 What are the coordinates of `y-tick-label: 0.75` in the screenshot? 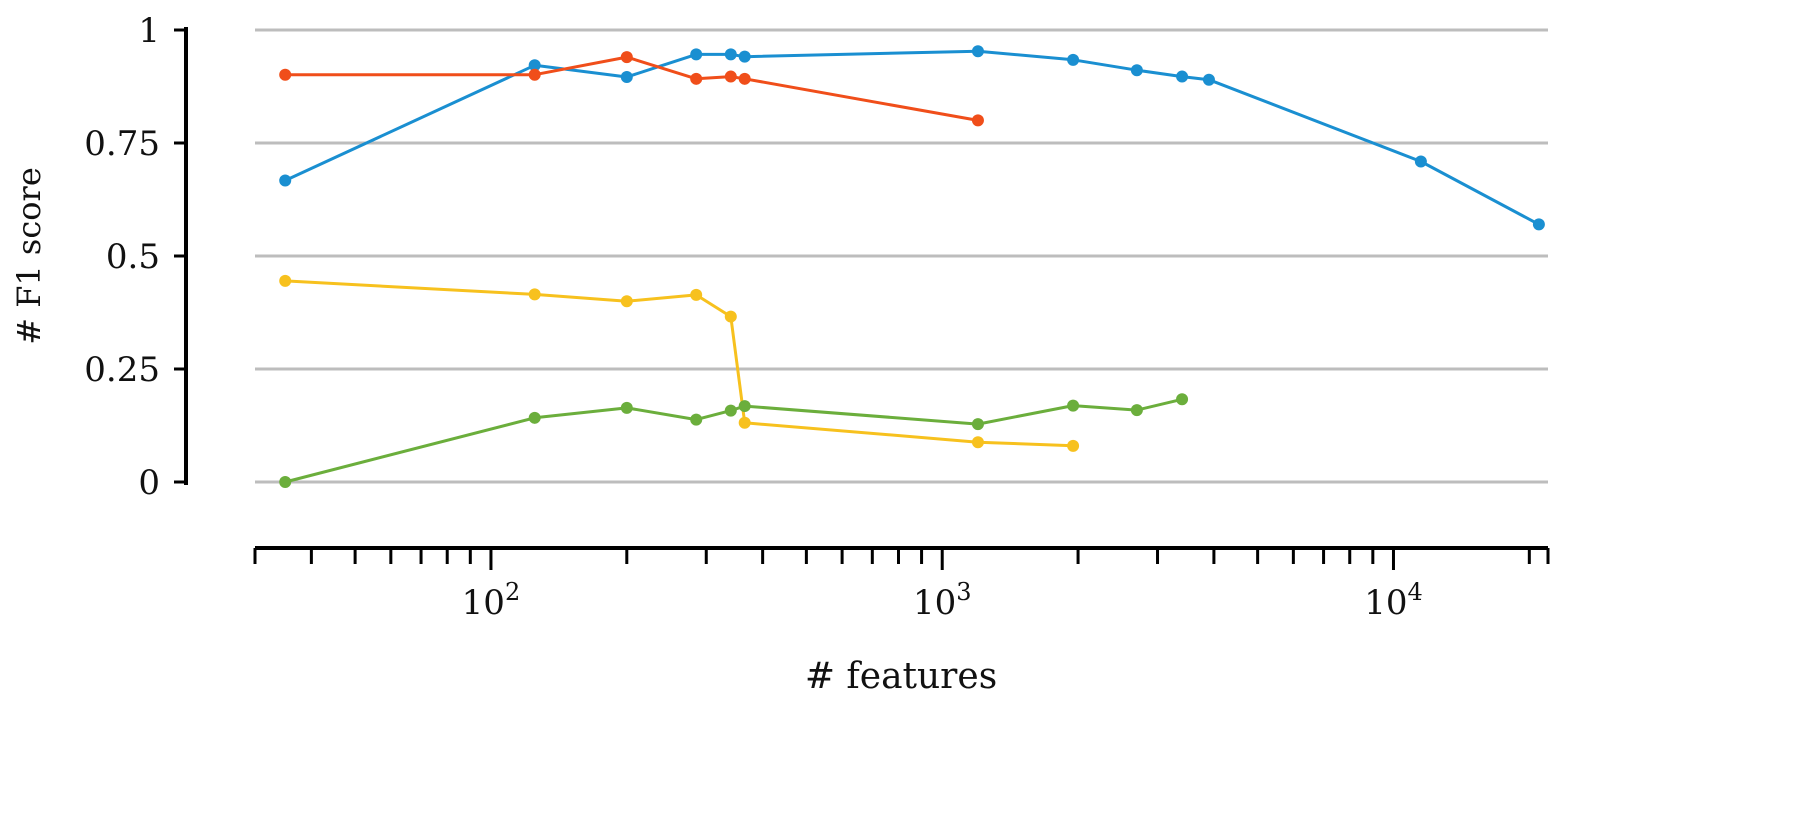 It's located at (122, 144).